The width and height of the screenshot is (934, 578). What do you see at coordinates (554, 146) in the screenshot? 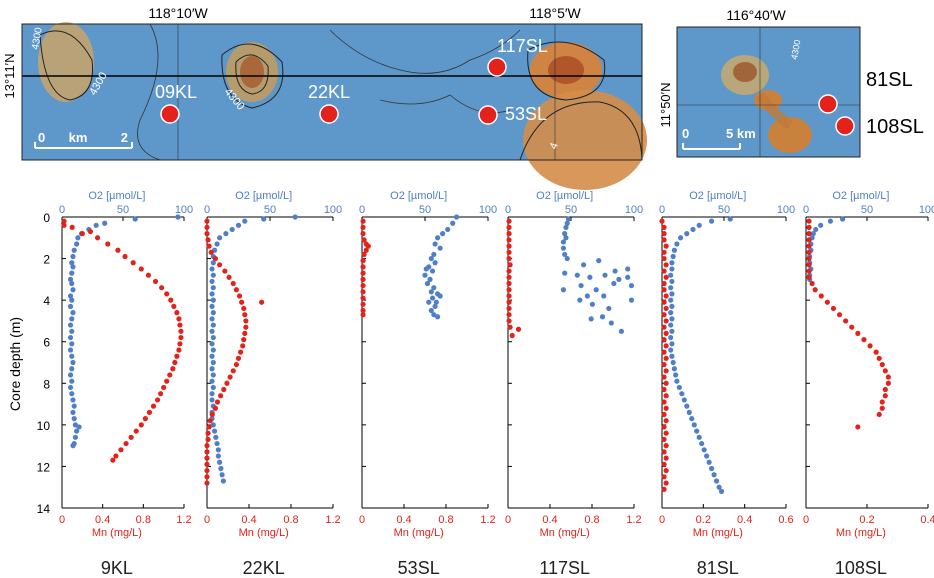
I see `contour-label-4: 4` at bounding box center [554, 146].